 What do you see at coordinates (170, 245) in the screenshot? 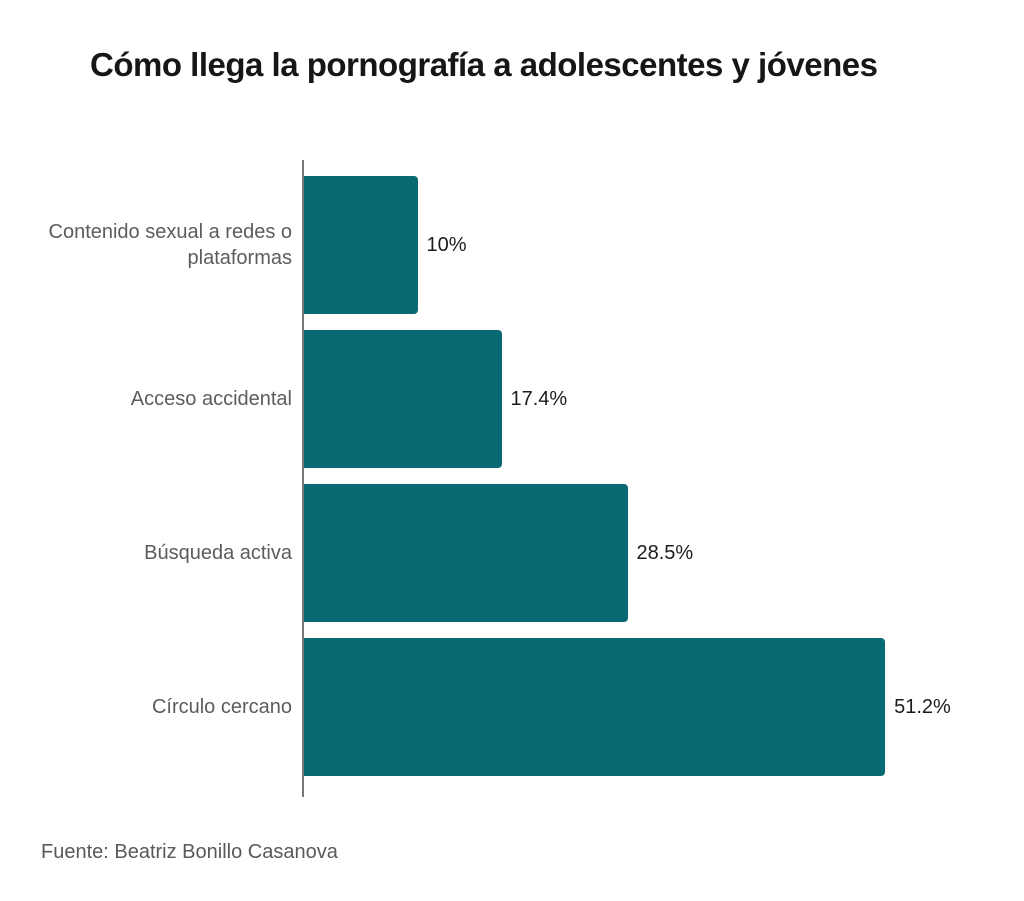
I see `category-label: Contenido sexual a redes o plataformas` at bounding box center [170, 245].